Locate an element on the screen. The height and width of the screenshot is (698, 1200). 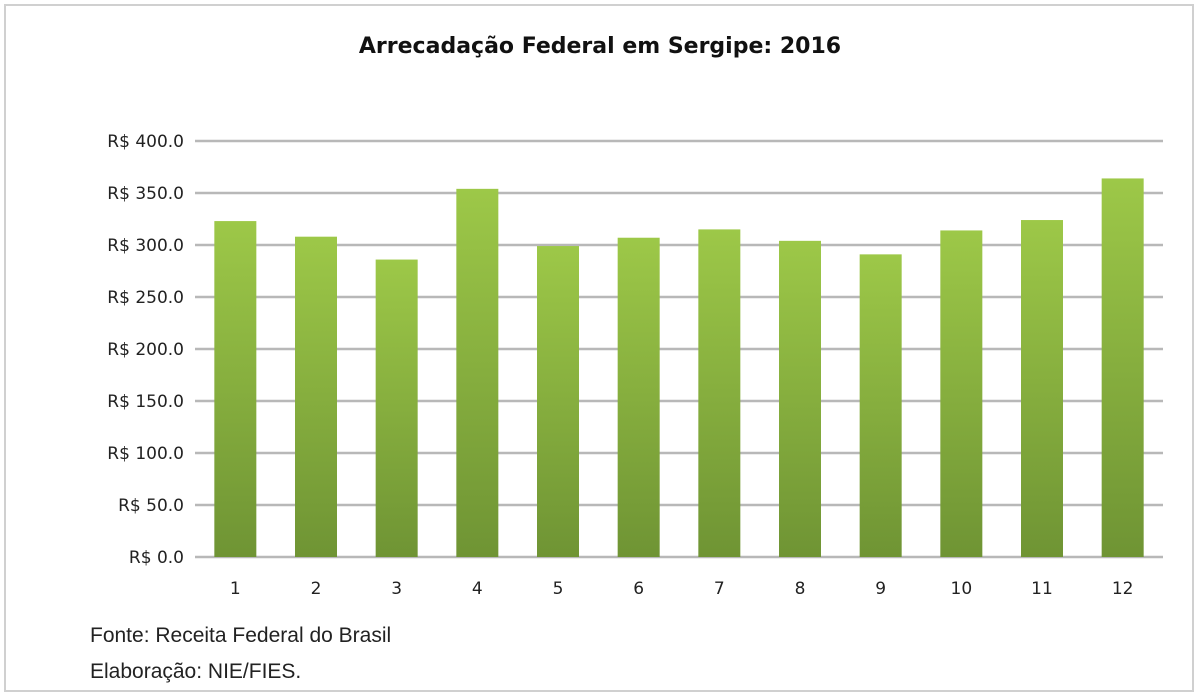
x-tick-label: 12 is located at coordinates (1123, 589).